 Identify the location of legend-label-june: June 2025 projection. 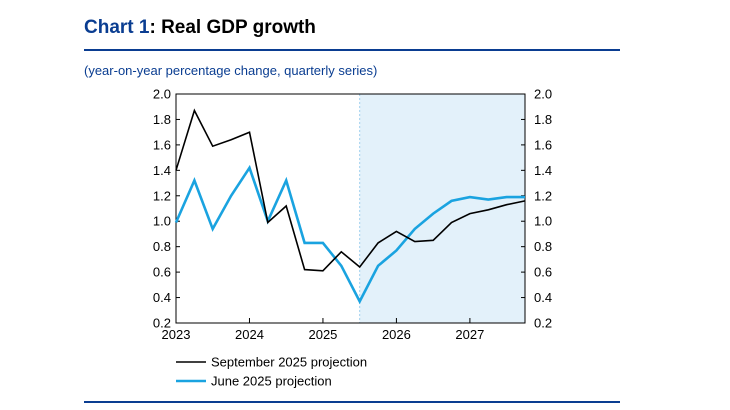
(271, 381).